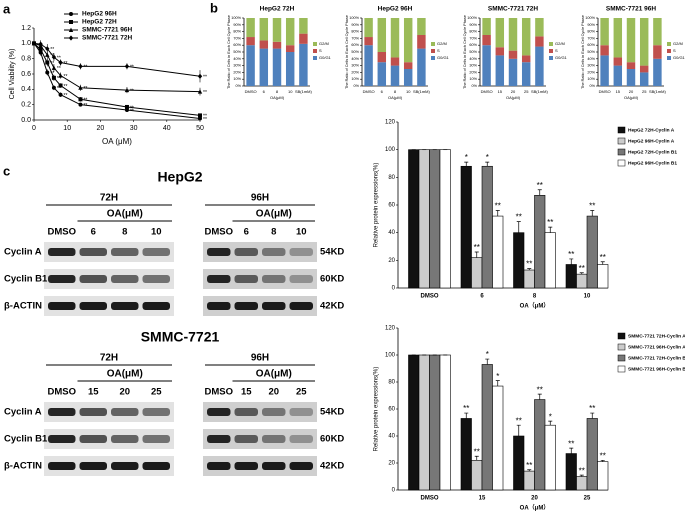 This screenshot has width=685, height=512. Describe the element at coordinates (535, 297) in the screenshot. I see `x-tick-label: 8` at that location.